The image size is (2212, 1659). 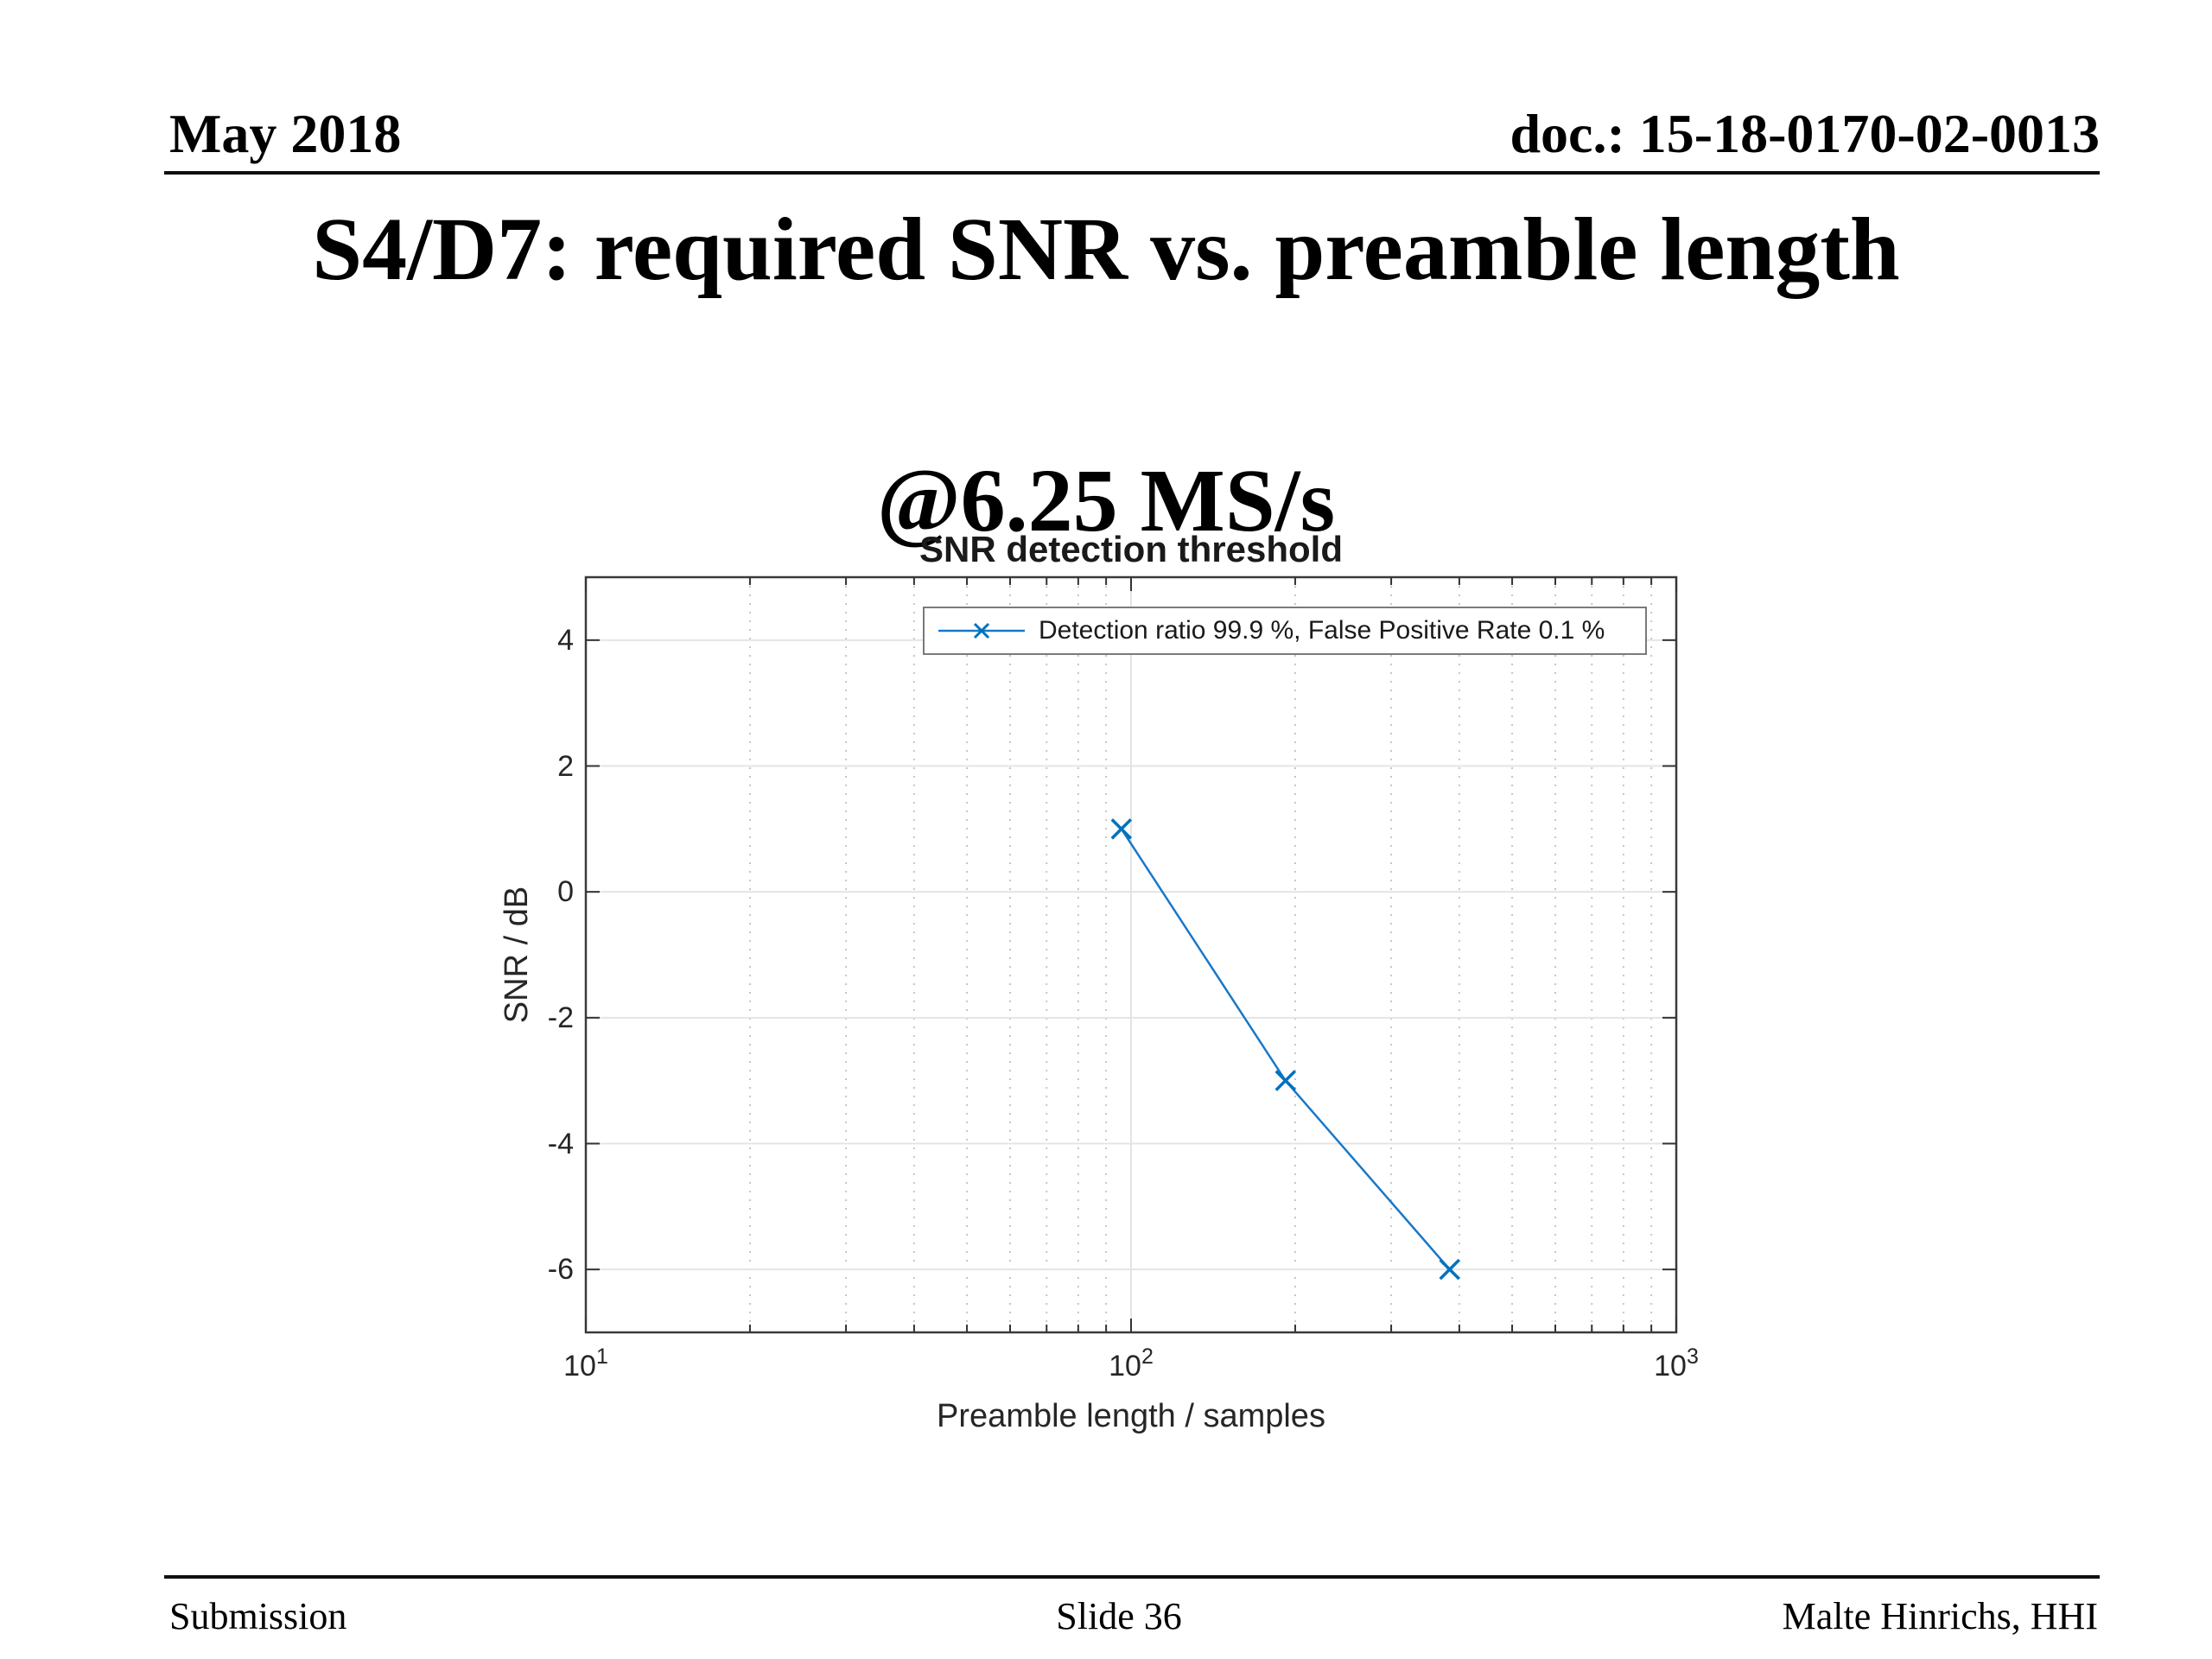 I want to click on y-tick-label: -6, so click(x=560, y=1270).